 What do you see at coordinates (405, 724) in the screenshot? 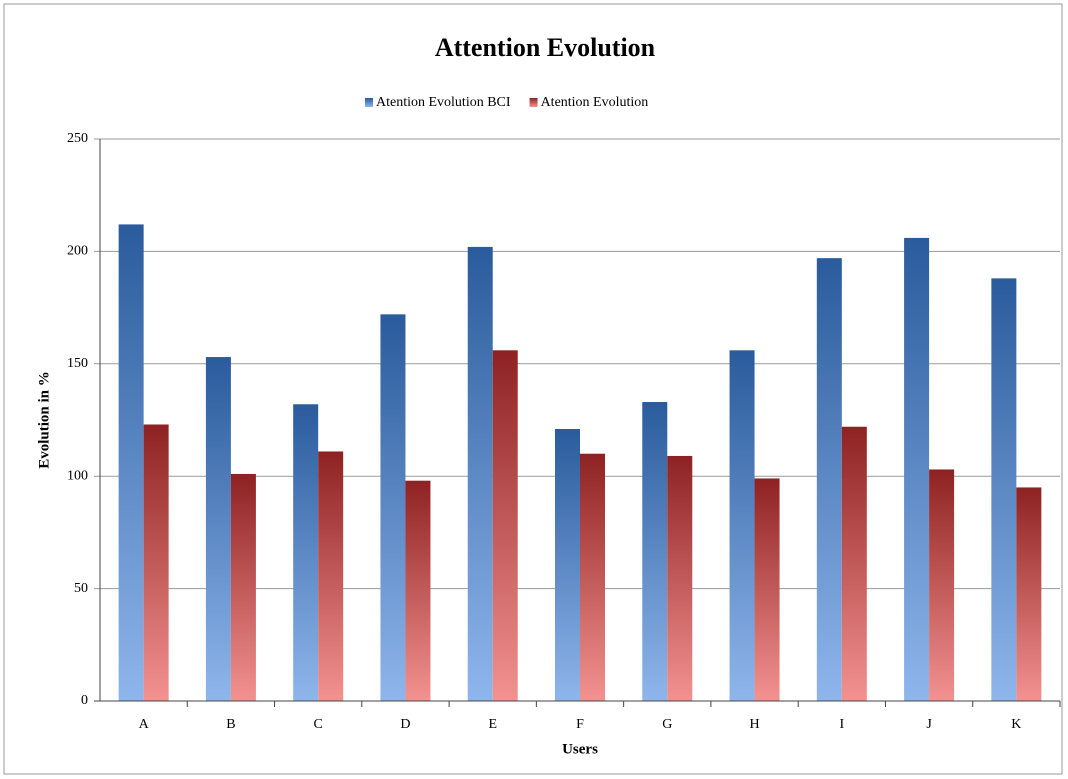
I see `x-tick-label: D` at bounding box center [405, 724].